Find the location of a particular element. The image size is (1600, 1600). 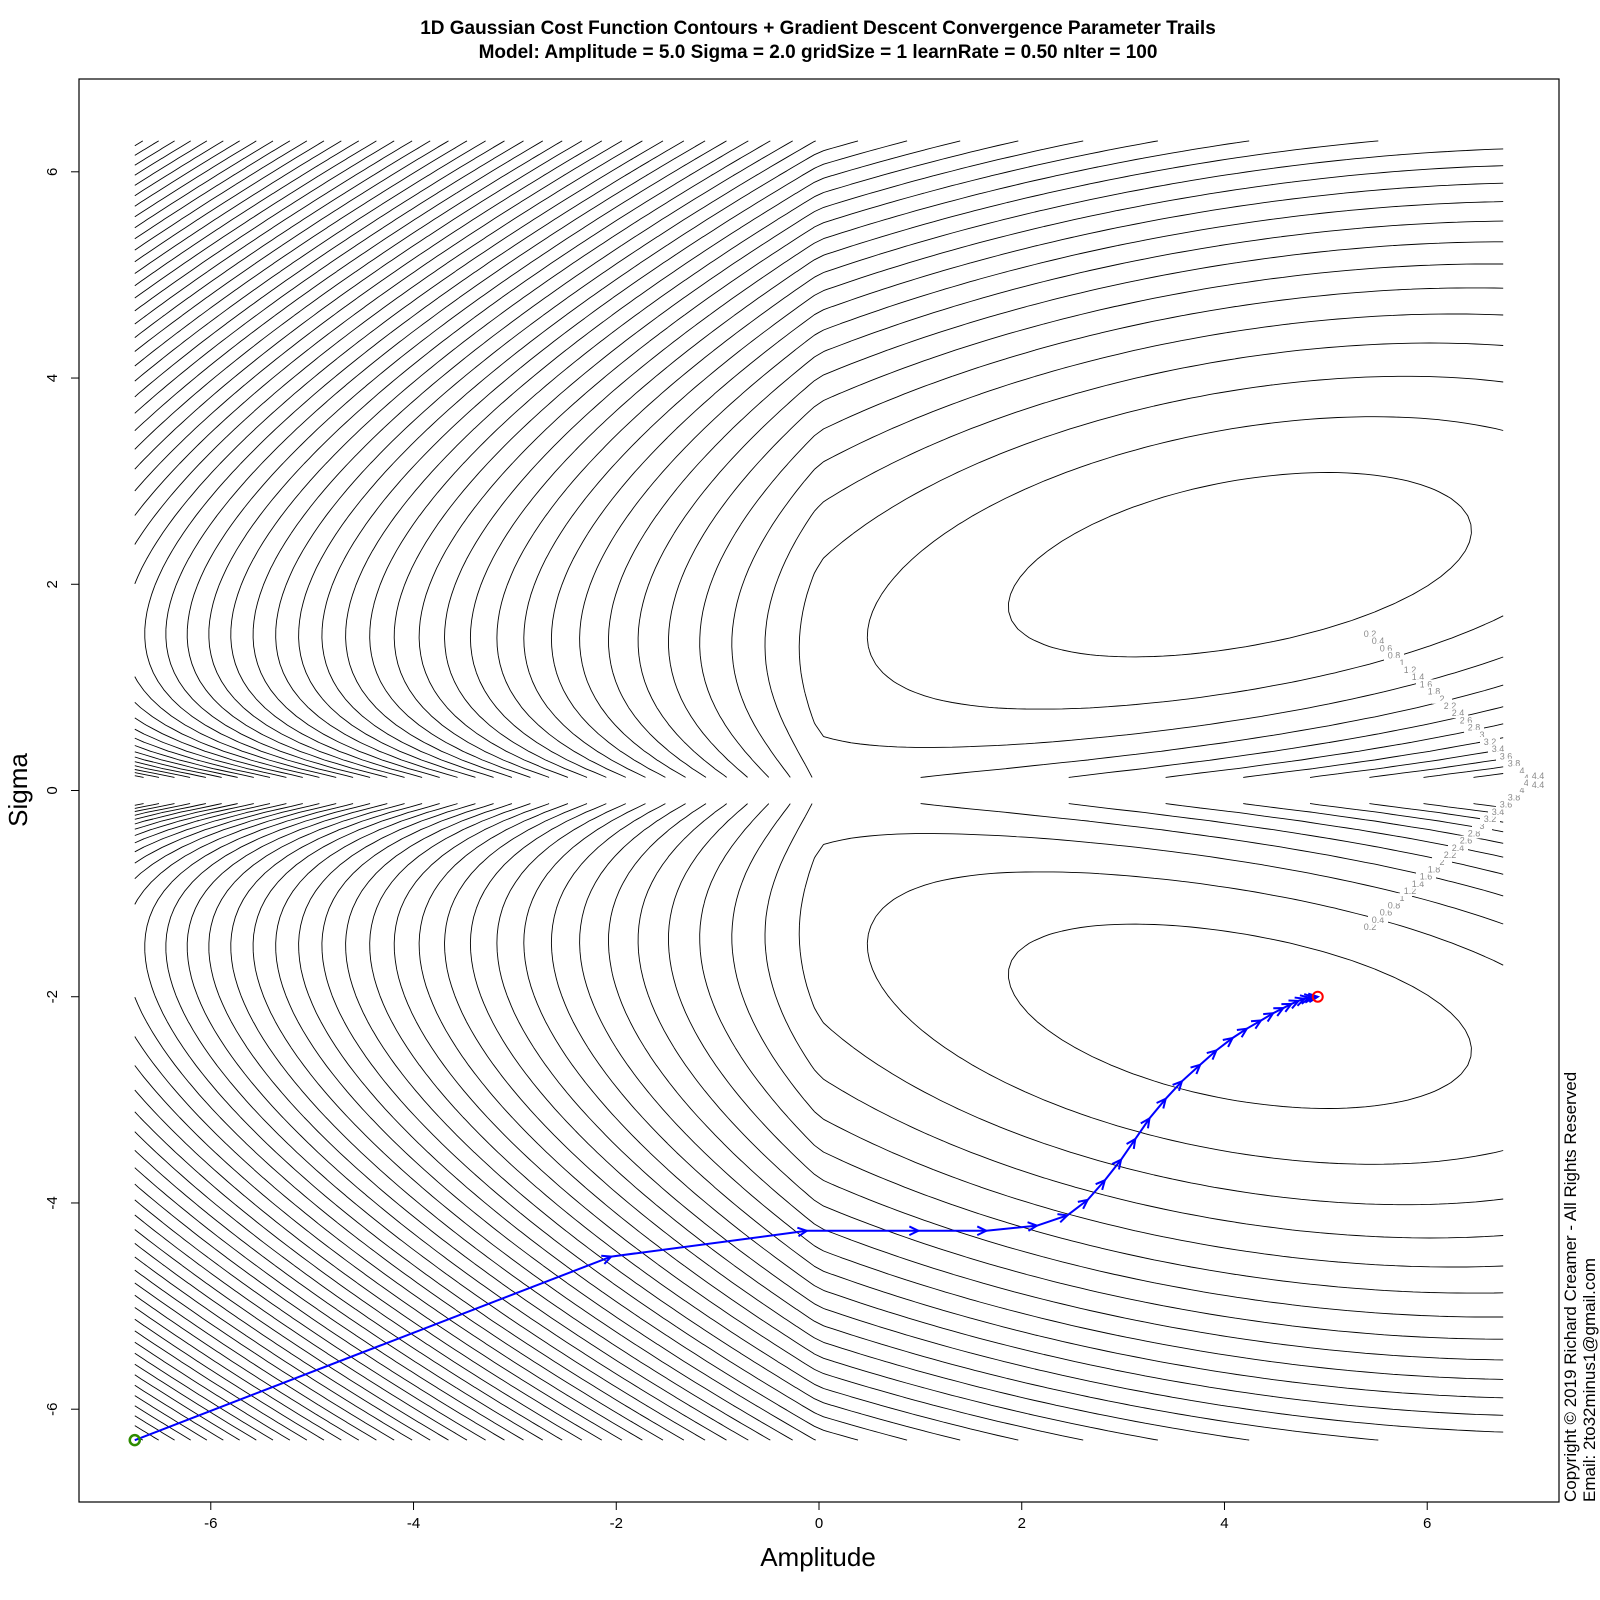

contour-level-label: 3.6 is located at coordinates (1506, 756).